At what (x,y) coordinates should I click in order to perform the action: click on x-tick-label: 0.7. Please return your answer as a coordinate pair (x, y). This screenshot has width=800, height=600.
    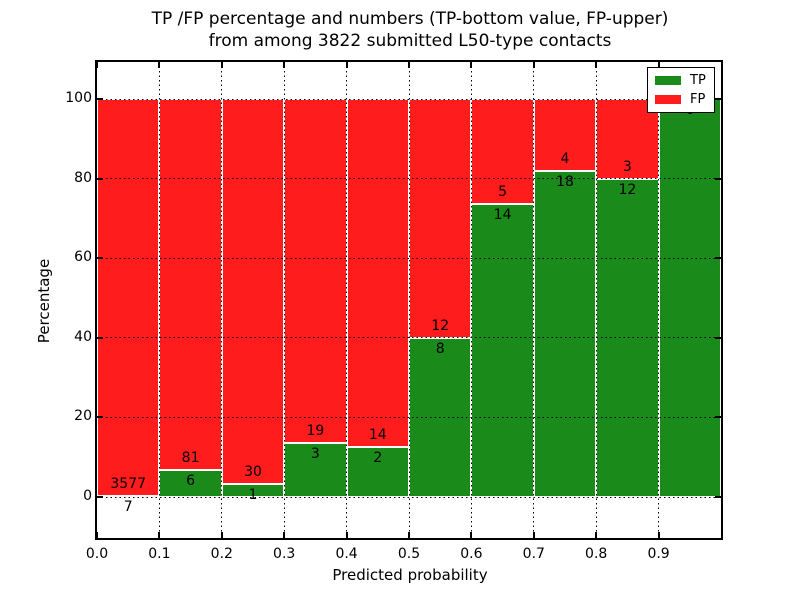
    Looking at the image, I should click on (533, 554).